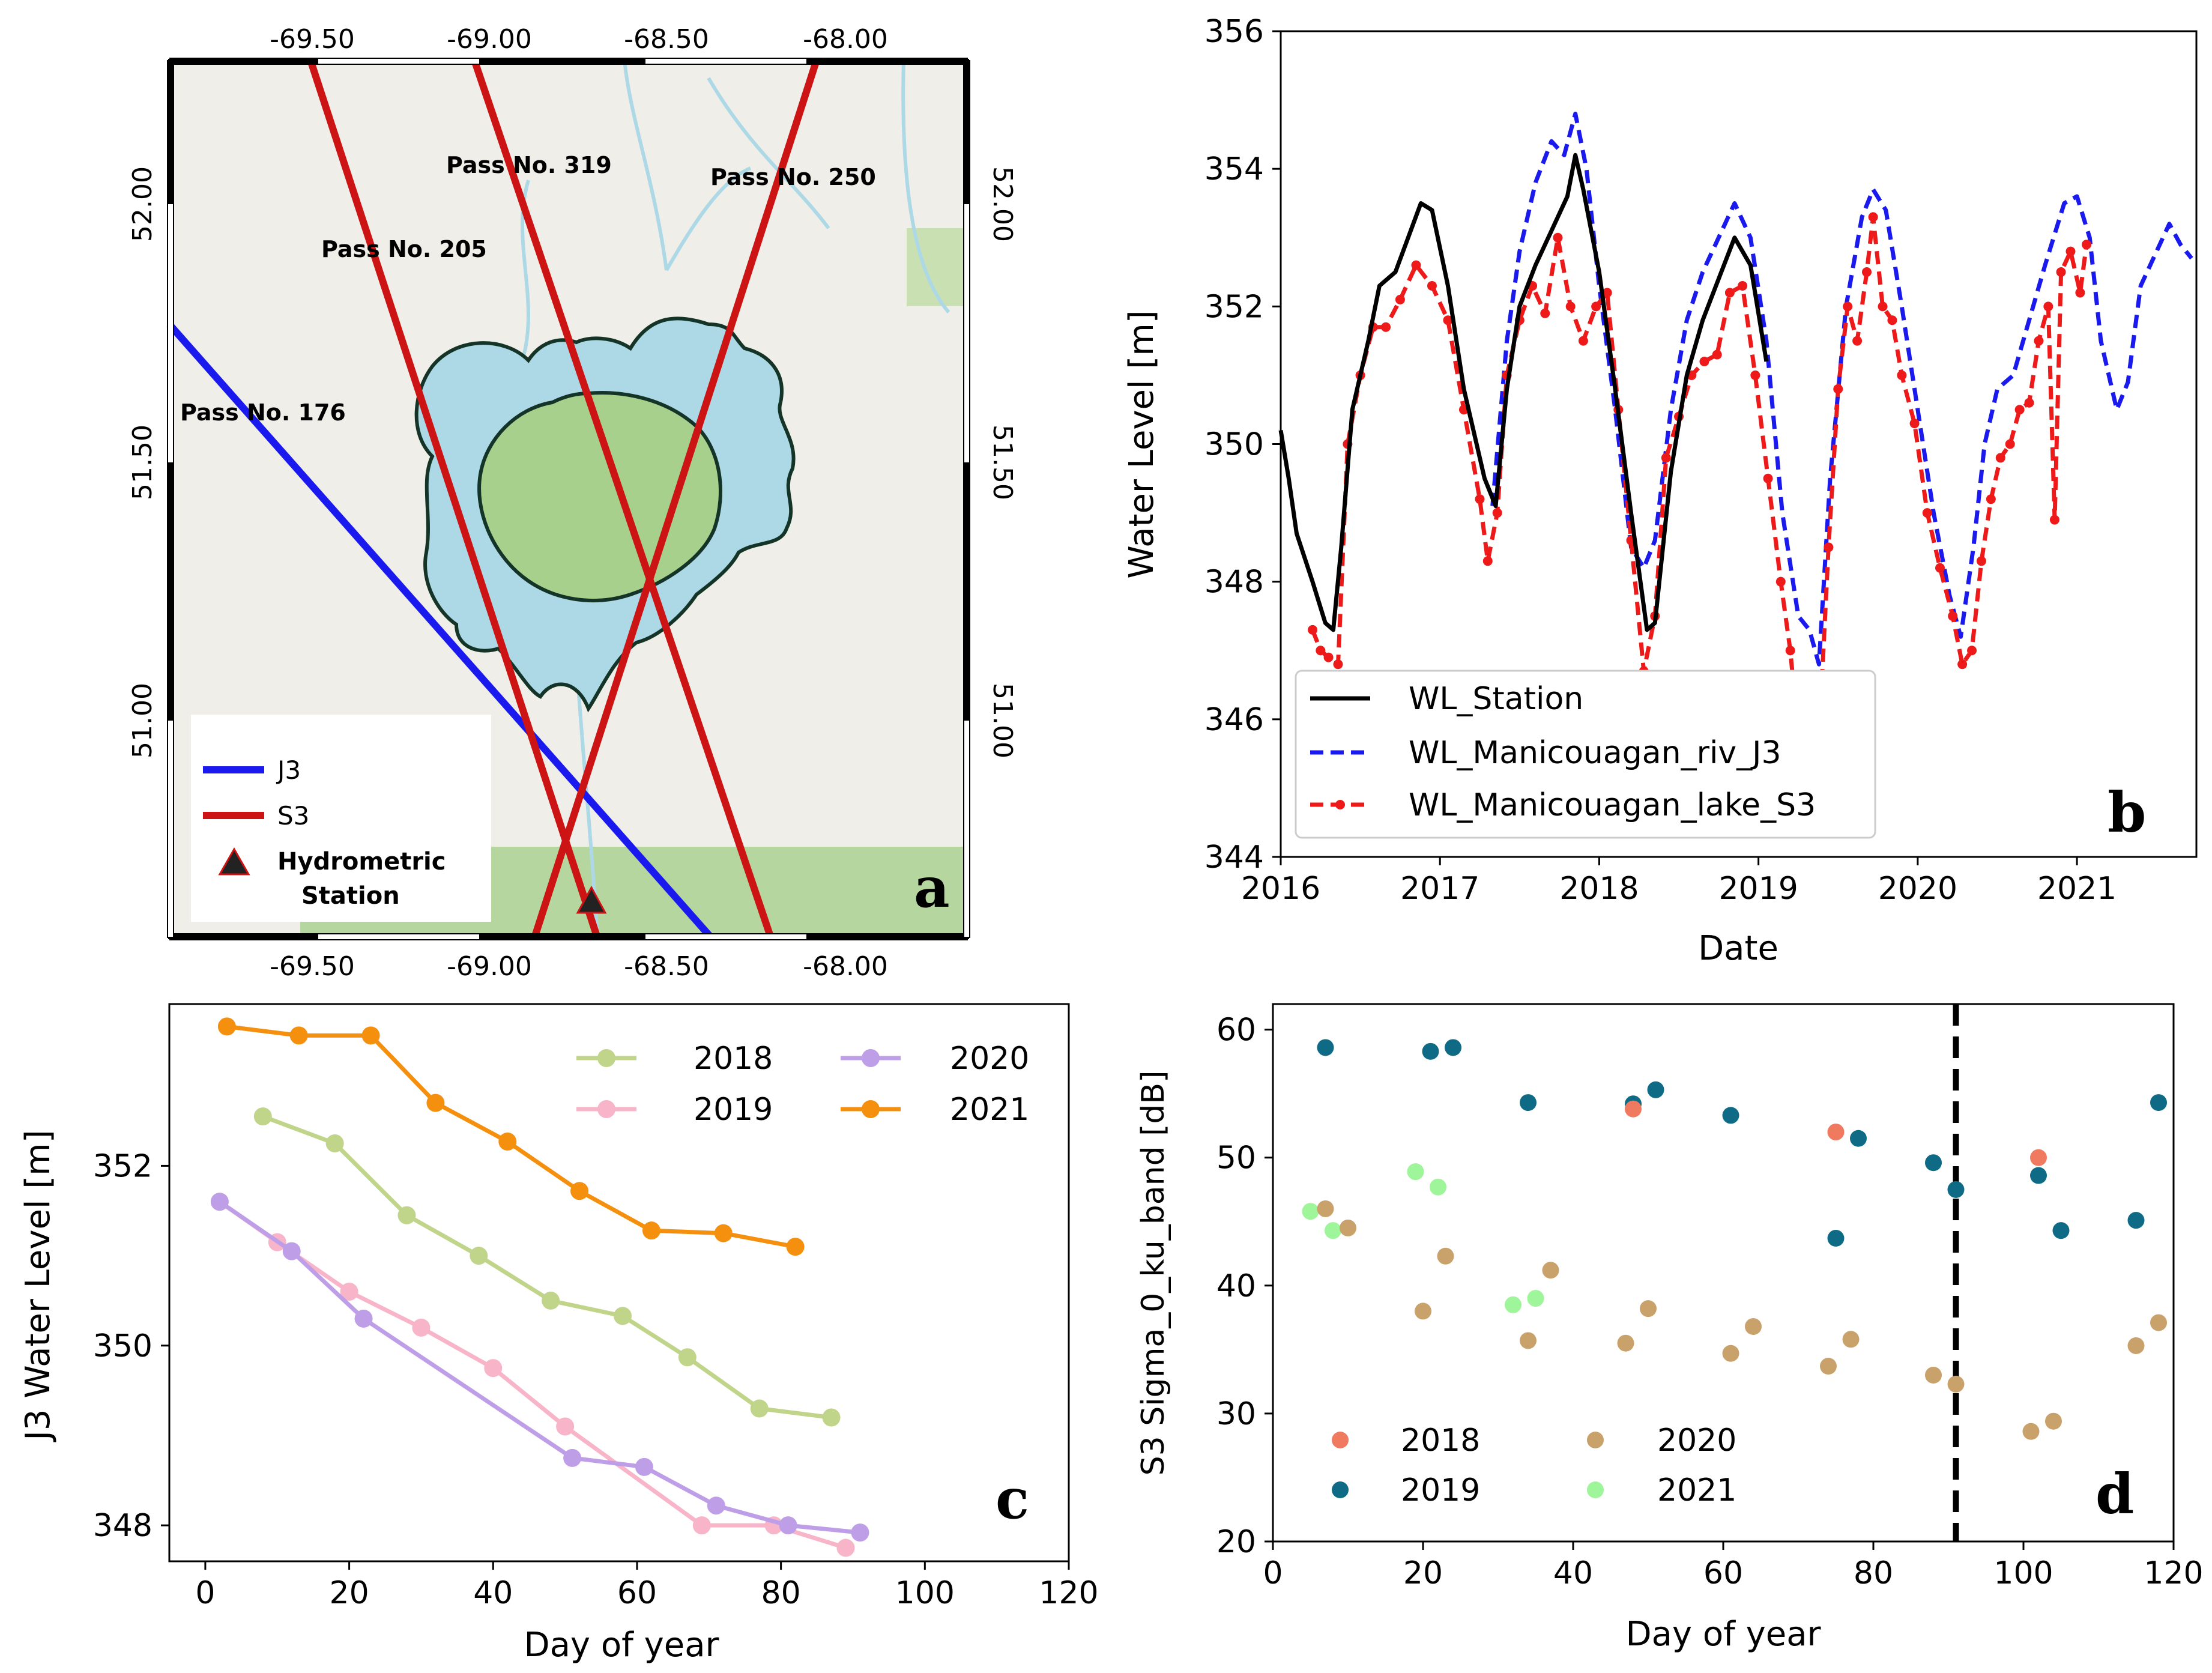 The width and height of the screenshot is (2212, 1673). Describe the element at coordinates (1918, 889) in the screenshot. I see `panel-b-xtick-label: 2020` at that location.